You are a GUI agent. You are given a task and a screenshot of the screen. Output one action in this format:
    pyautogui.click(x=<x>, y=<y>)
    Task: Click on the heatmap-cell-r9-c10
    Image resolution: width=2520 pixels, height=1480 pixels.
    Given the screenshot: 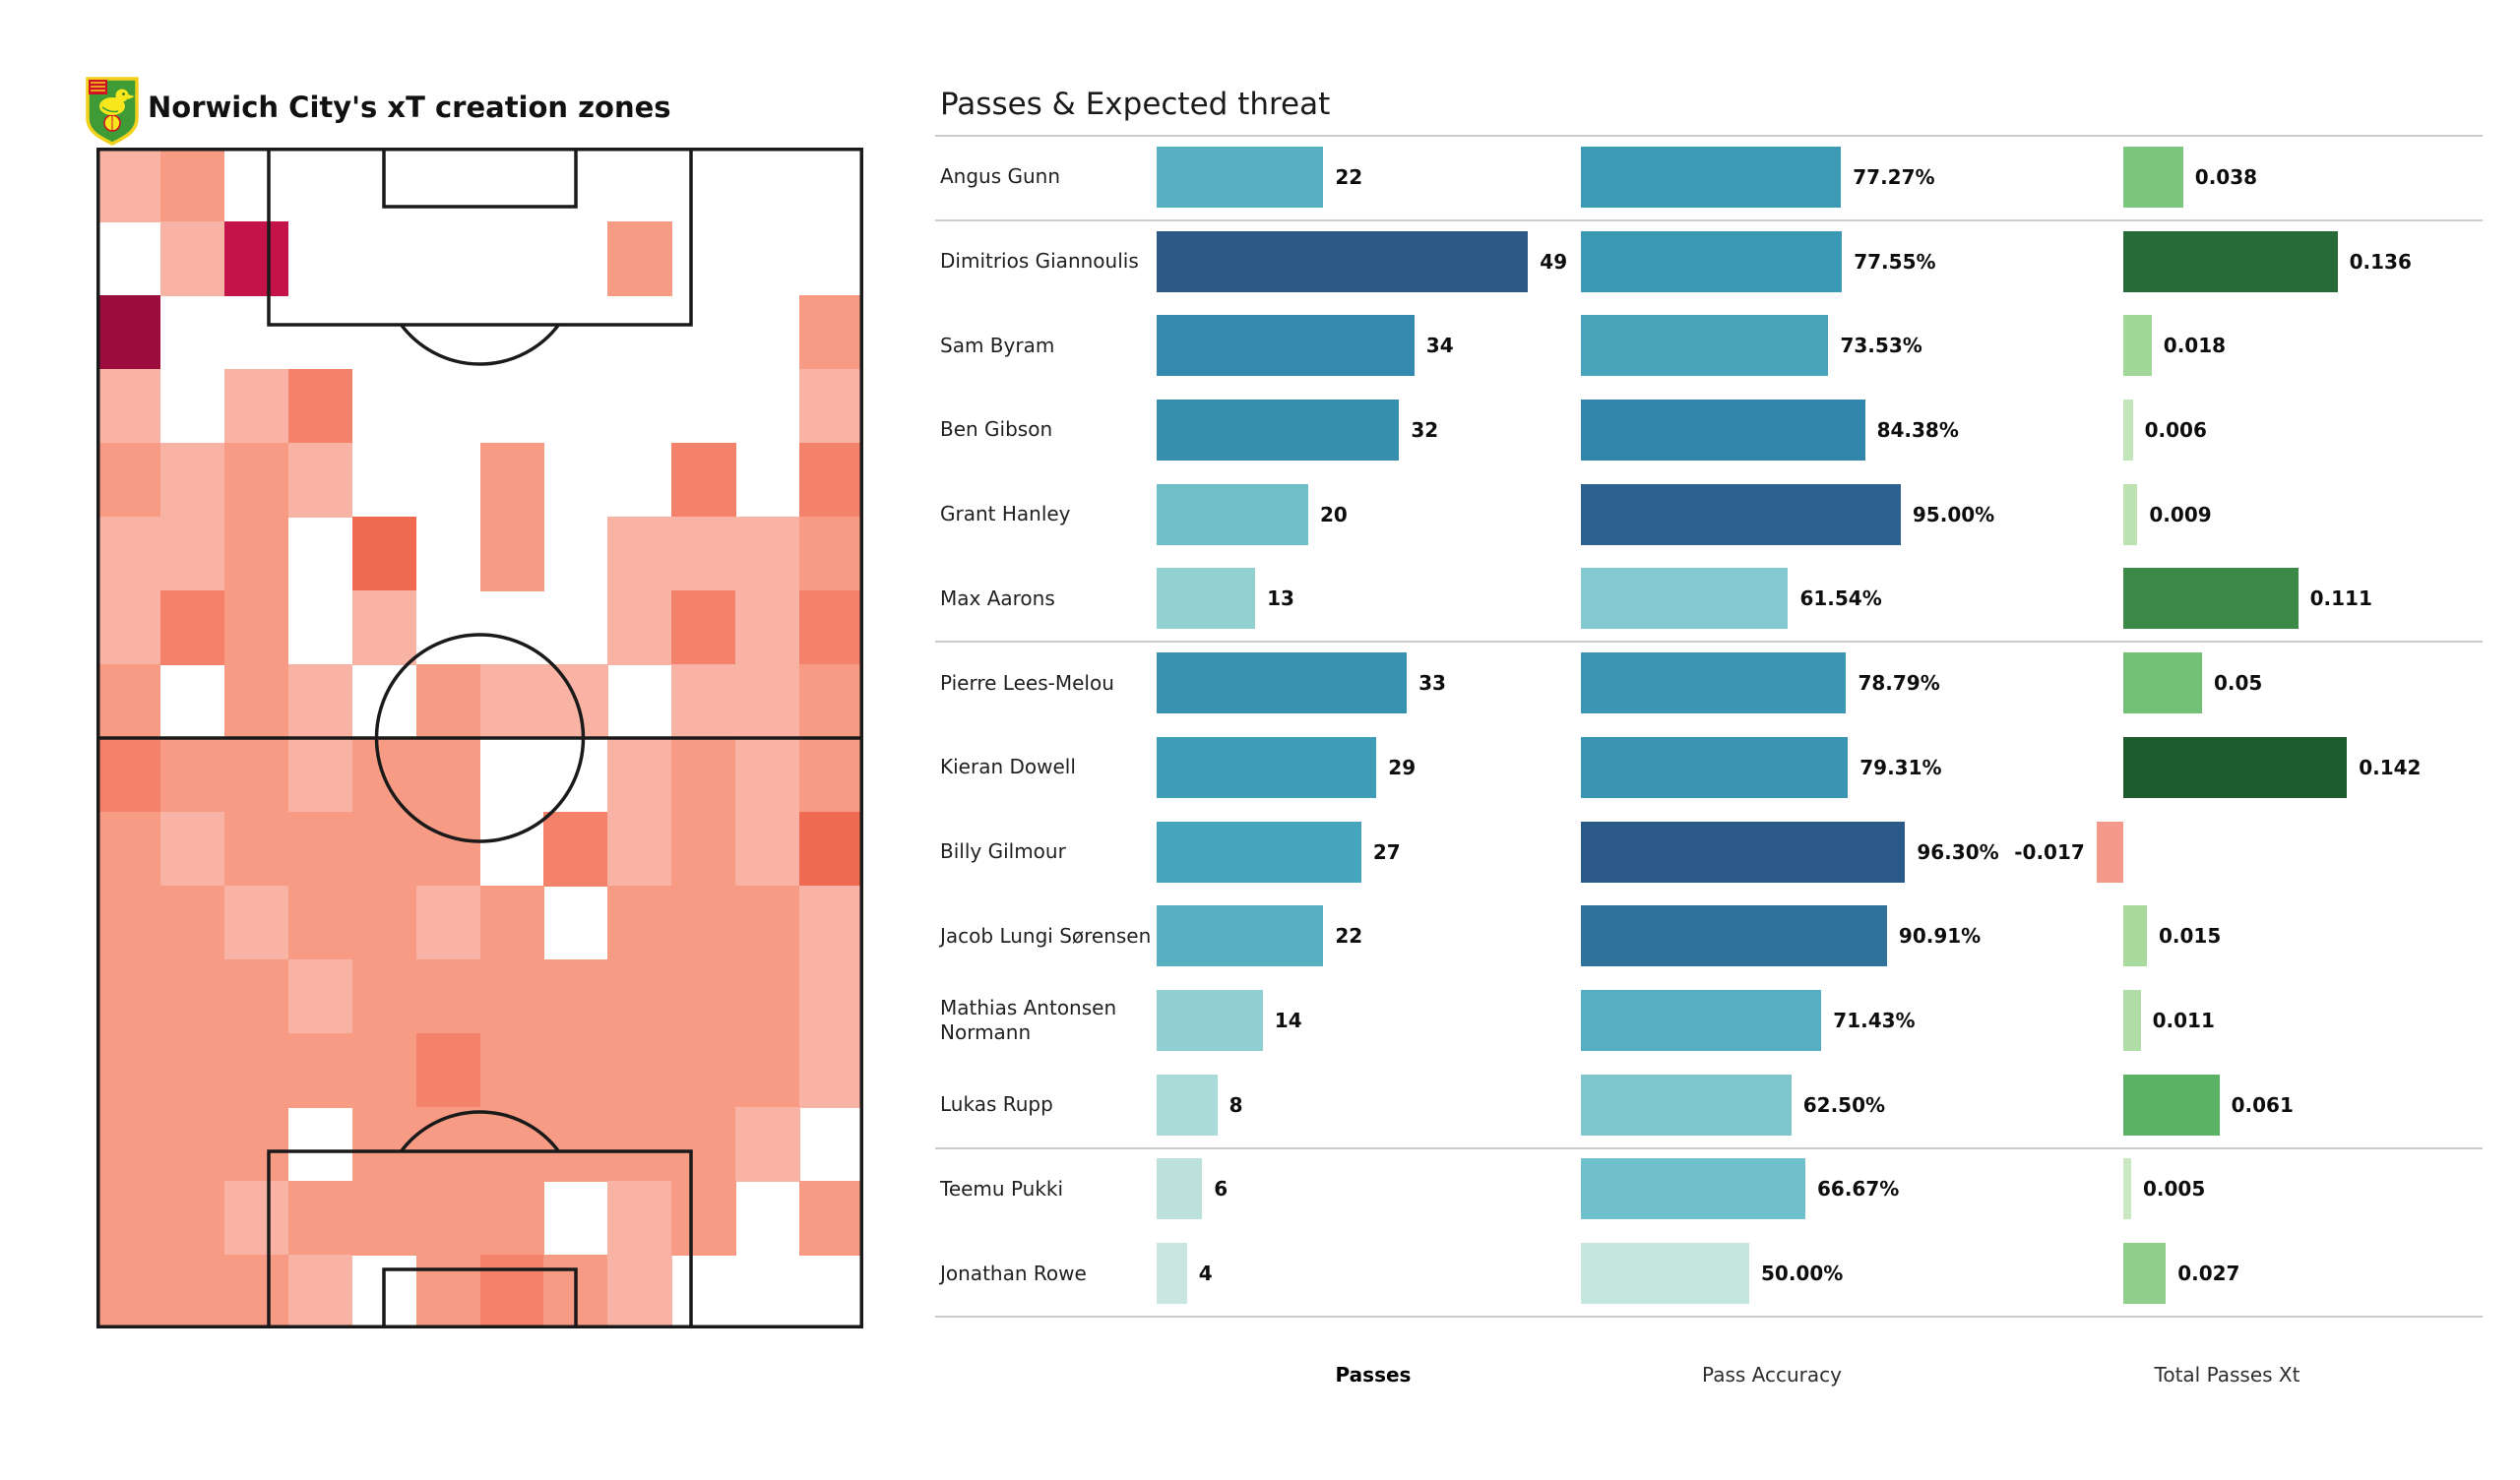 What is the action you would take?
    pyautogui.click(x=703, y=775)
    